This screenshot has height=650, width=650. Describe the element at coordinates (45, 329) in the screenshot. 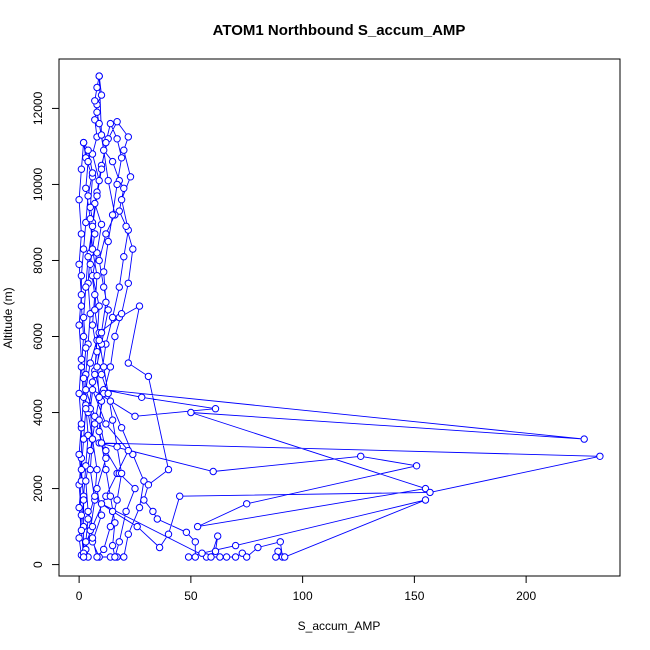

I see `y-axis: 0 2000 4000 6000 8000 10000 12000` at that location.